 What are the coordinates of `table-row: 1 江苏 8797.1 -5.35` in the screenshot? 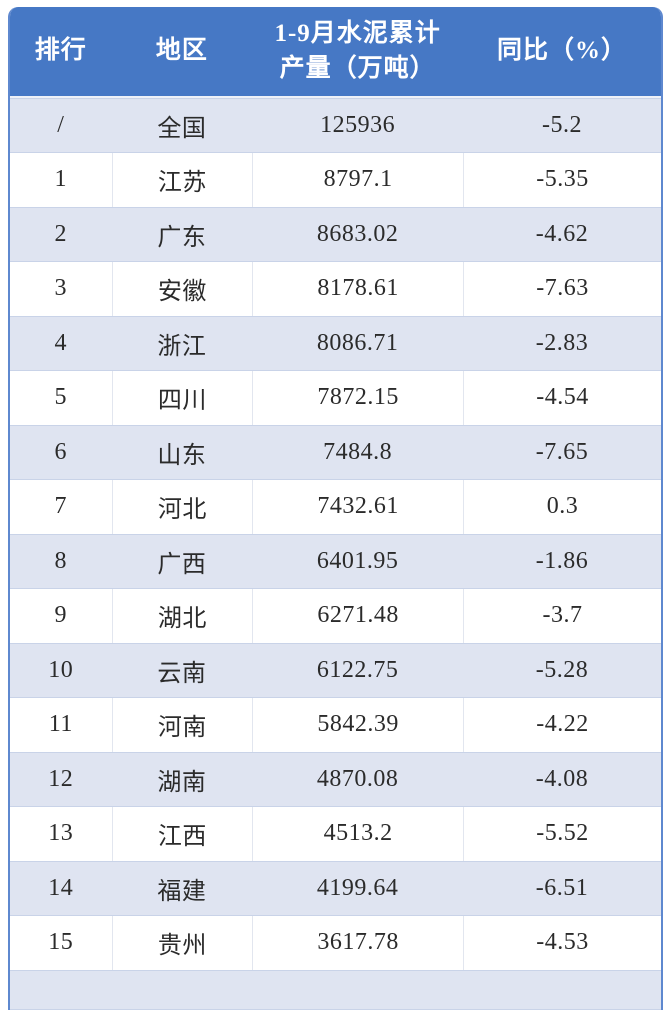 It's located at (335, 179).